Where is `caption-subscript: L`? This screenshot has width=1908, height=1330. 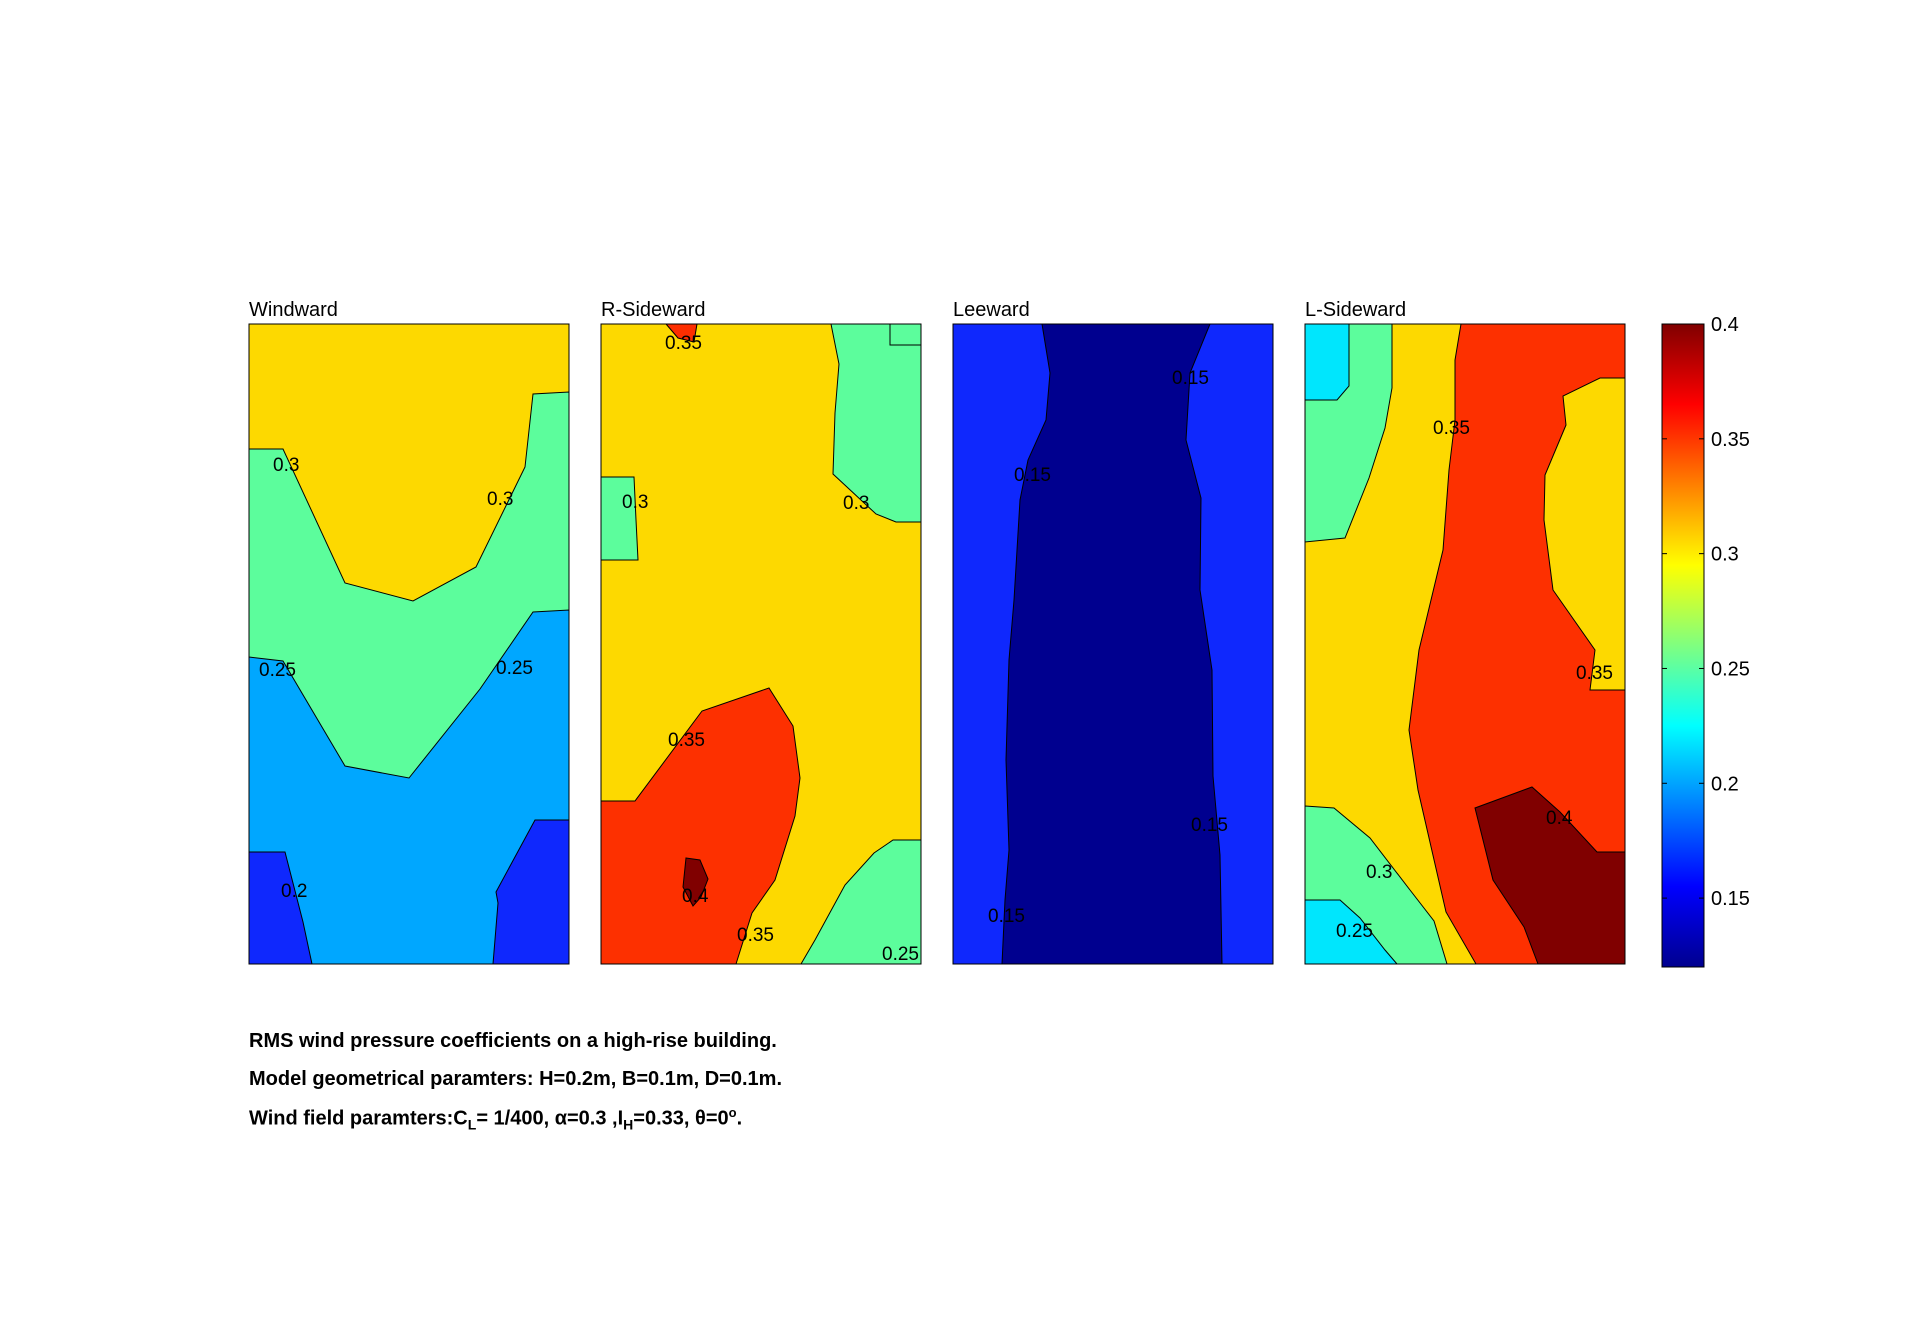
caption-subscript: L is located at coordinates (472, 1124).